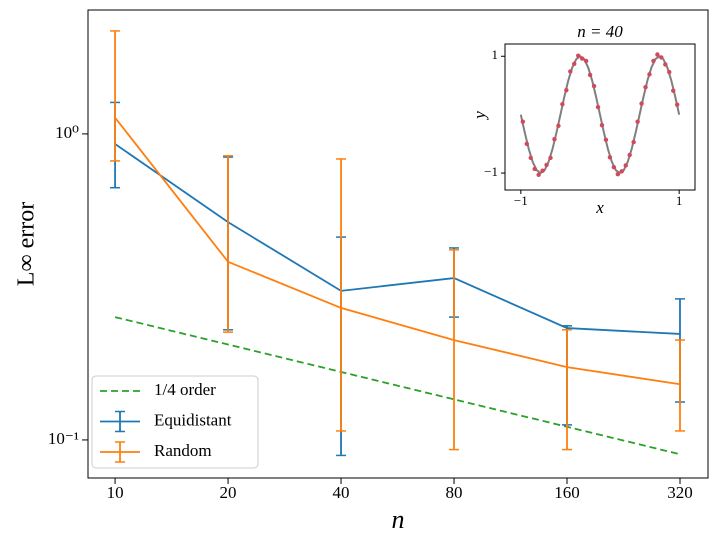 The height and width of the screenshot is (545, 720). I want to click on y-tick-label: 10⁻¹, so click(63, 438).